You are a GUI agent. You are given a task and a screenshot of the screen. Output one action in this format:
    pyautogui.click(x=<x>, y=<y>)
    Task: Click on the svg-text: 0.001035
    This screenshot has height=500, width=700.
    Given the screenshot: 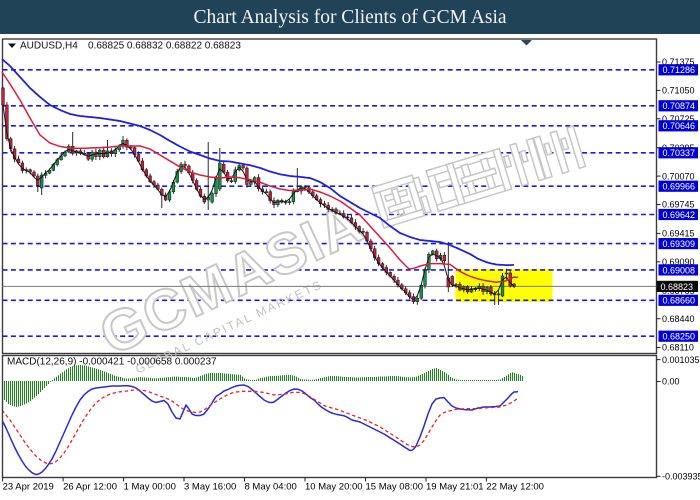 What is the action you would take?
    pyautogui.click(x=681, y=360)
    